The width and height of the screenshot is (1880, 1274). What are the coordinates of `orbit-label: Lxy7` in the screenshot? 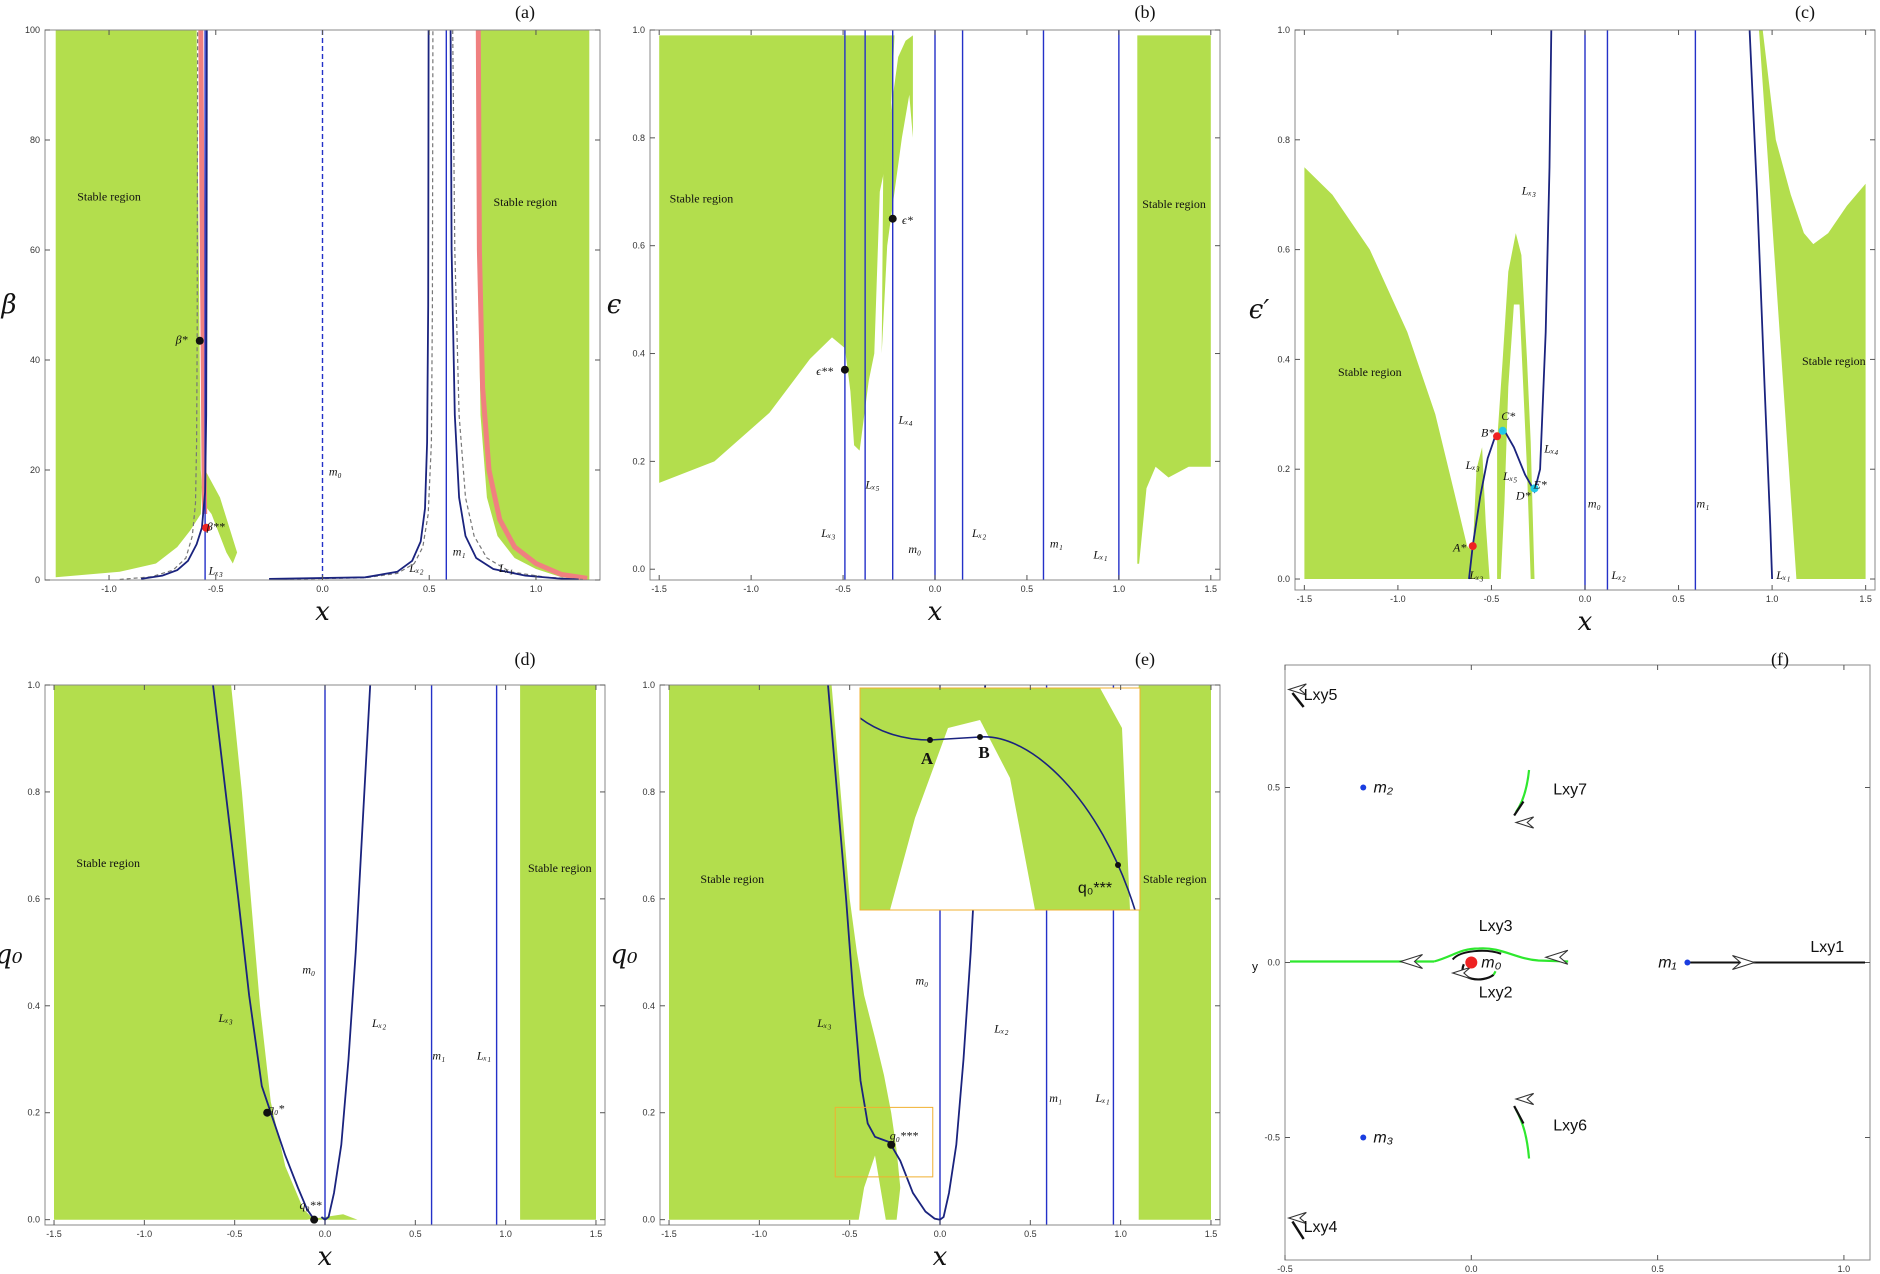 It's located at (1570, 790).